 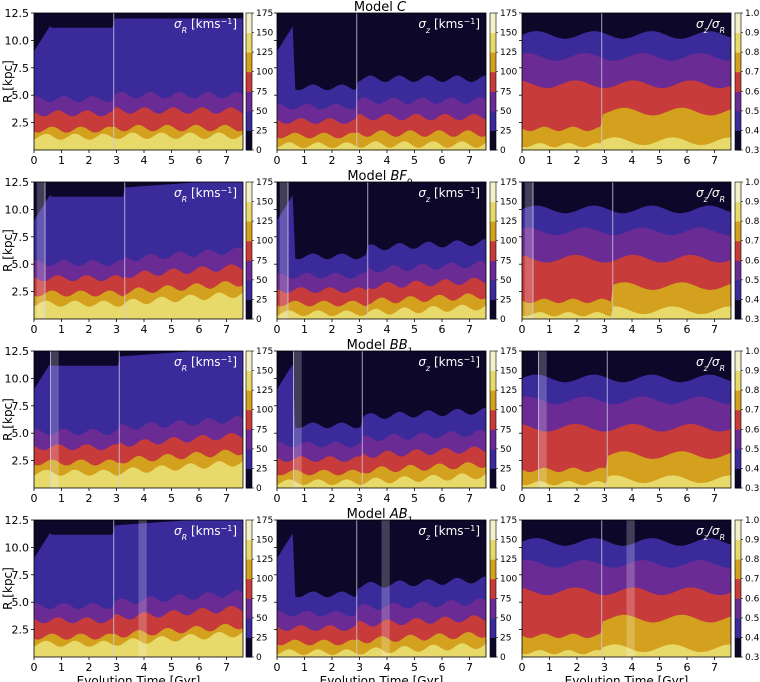 I want to click on colorbar-tick-label: 0.8, so click(x=752, y=560).